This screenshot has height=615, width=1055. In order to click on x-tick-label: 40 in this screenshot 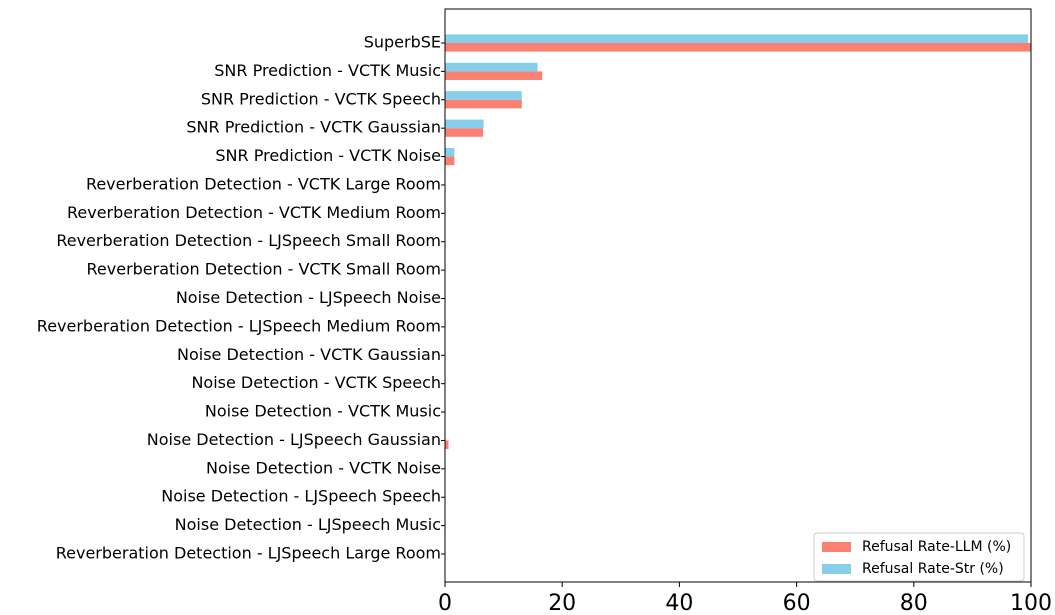, I will do `click(679, 603)`.